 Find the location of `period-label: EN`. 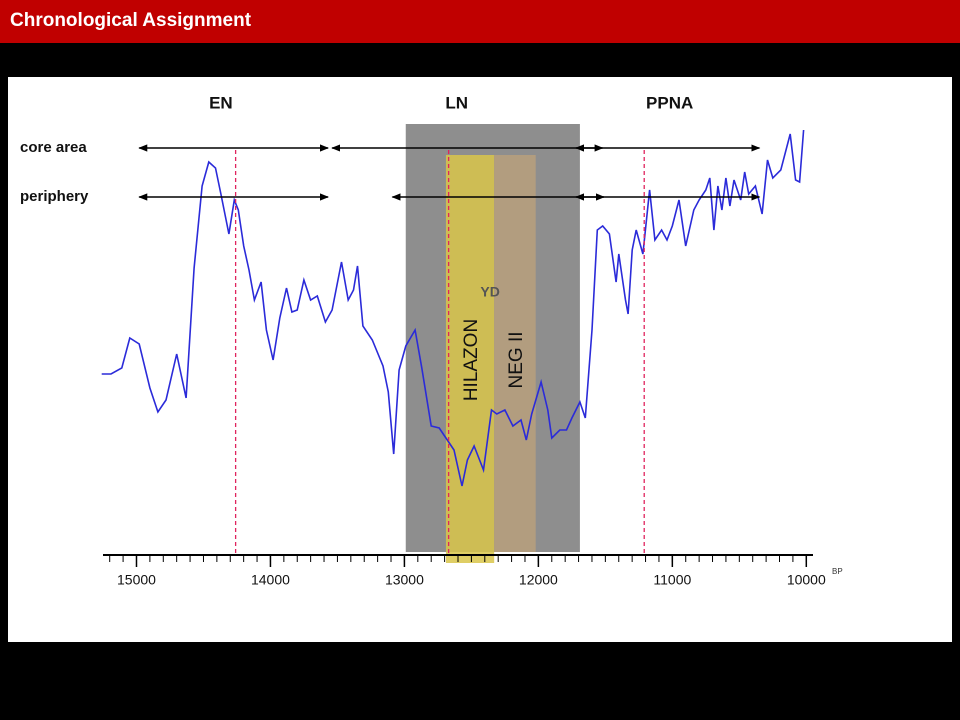

period-label: EN is located at coordinates (221, 102).